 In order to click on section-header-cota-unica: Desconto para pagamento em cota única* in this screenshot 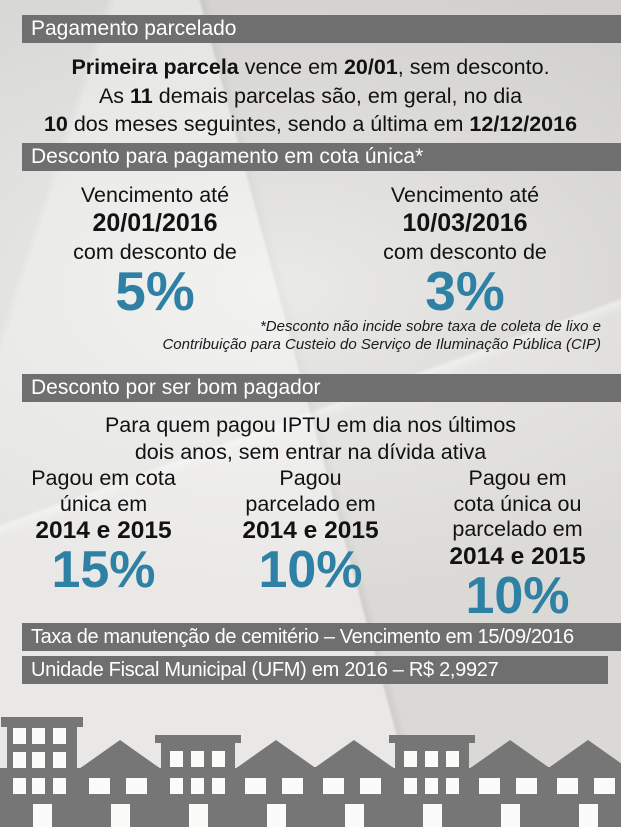, I will do `click(321, 157)`.